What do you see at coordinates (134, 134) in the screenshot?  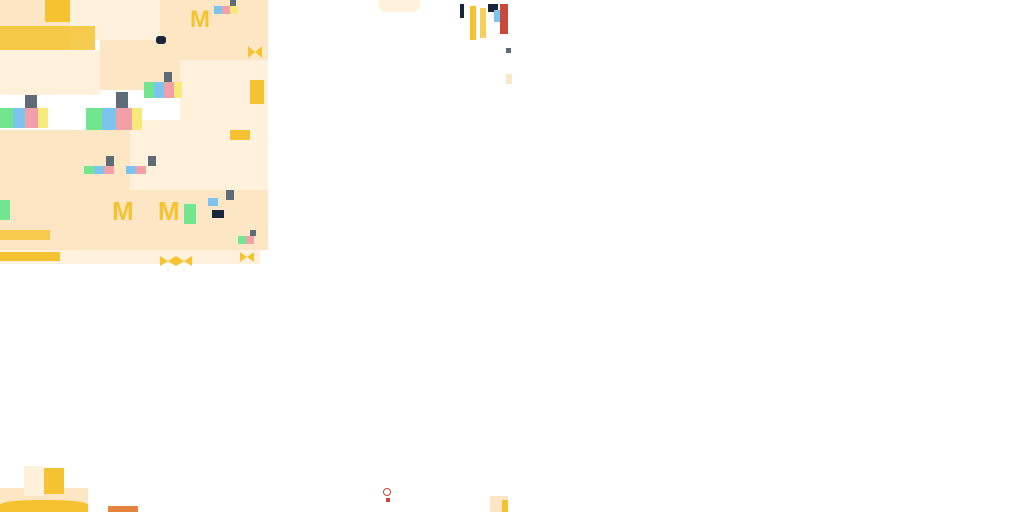 I see `texture-atlas: M M M` at bounding box center [134, 134].